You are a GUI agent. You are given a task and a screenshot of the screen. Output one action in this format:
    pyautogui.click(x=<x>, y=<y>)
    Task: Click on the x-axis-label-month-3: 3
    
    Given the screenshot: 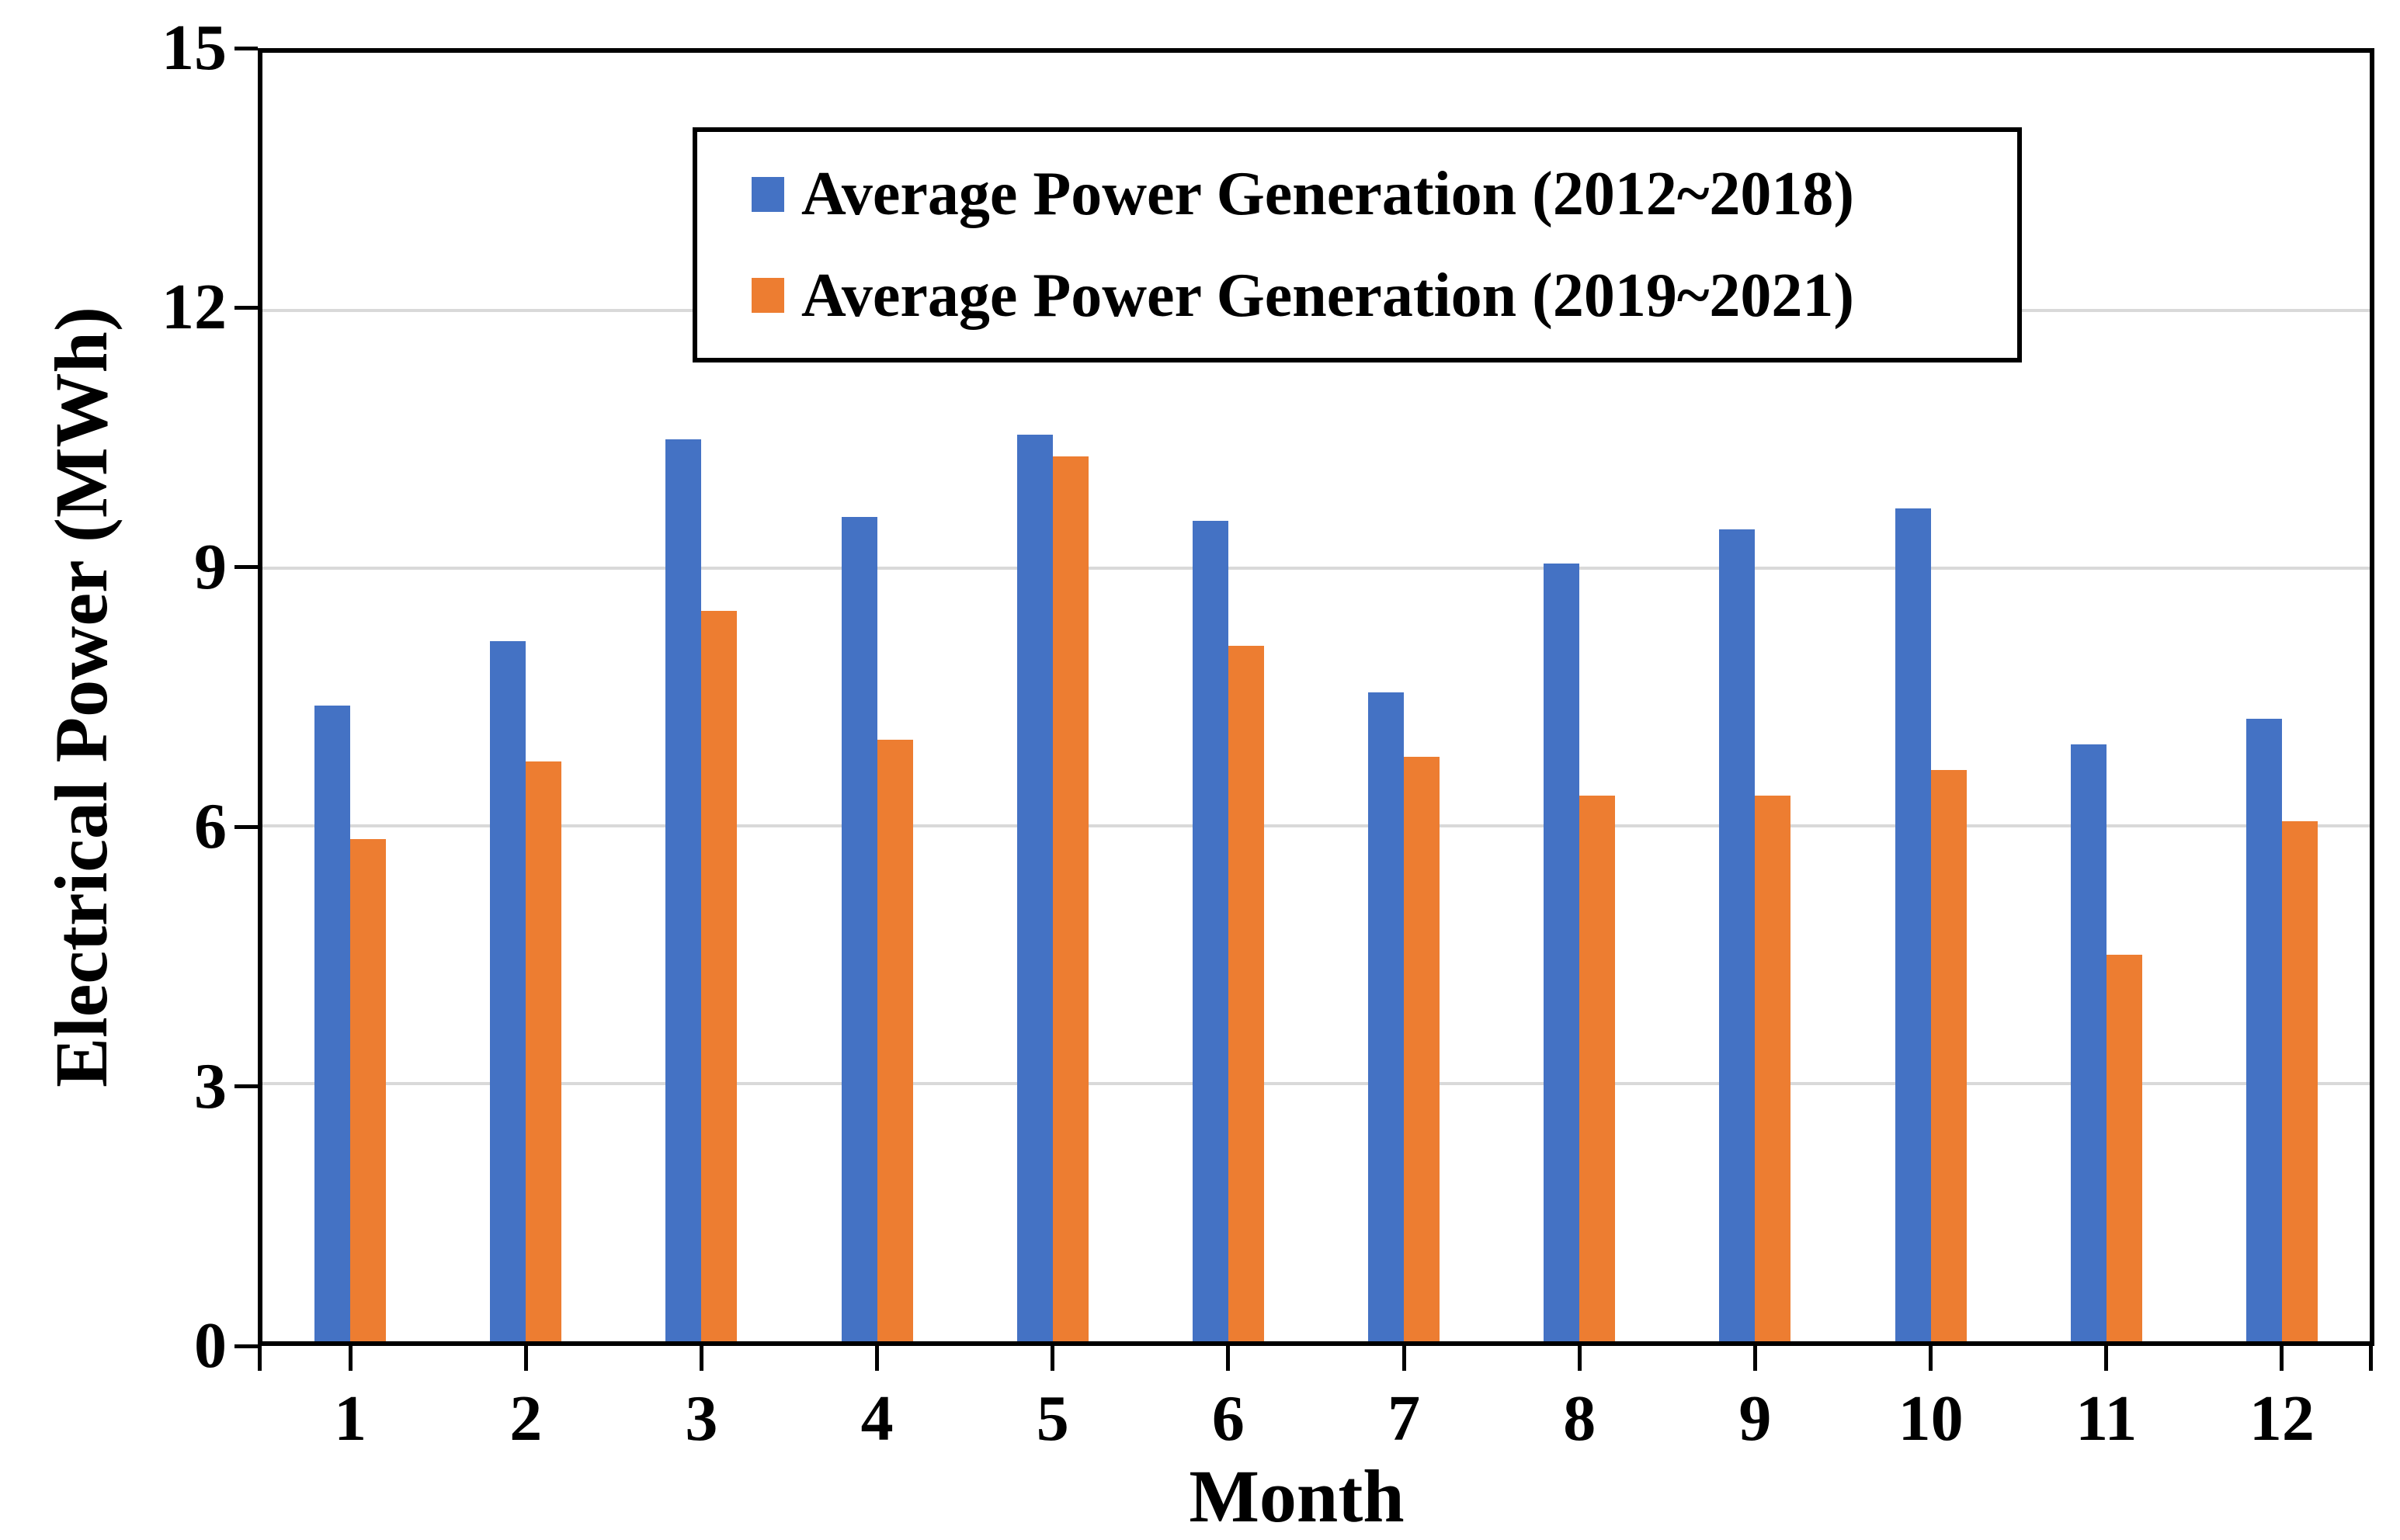 What is the action you would take?
    pyautogui.click(x=701, y=1418)
    